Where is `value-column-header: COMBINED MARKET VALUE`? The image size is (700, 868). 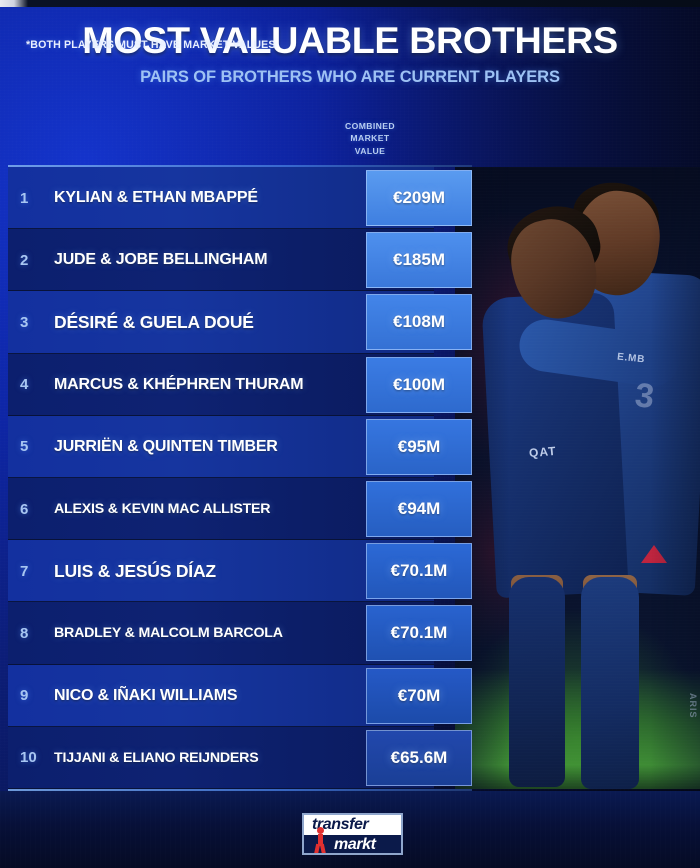 value-column-header: COMBINED MARKET VALUE is located at coordinates (370, 138).